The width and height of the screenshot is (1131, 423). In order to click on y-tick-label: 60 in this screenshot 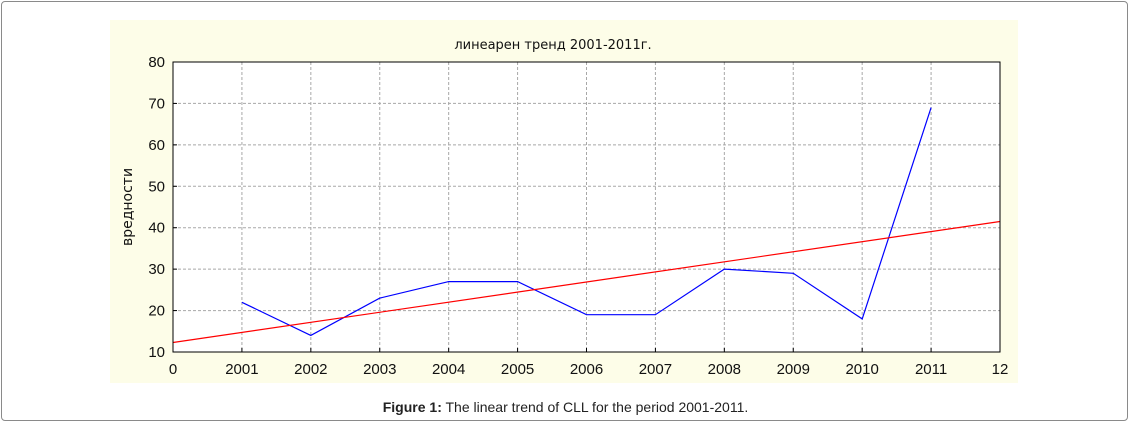, I will do `click(156, 145)`.